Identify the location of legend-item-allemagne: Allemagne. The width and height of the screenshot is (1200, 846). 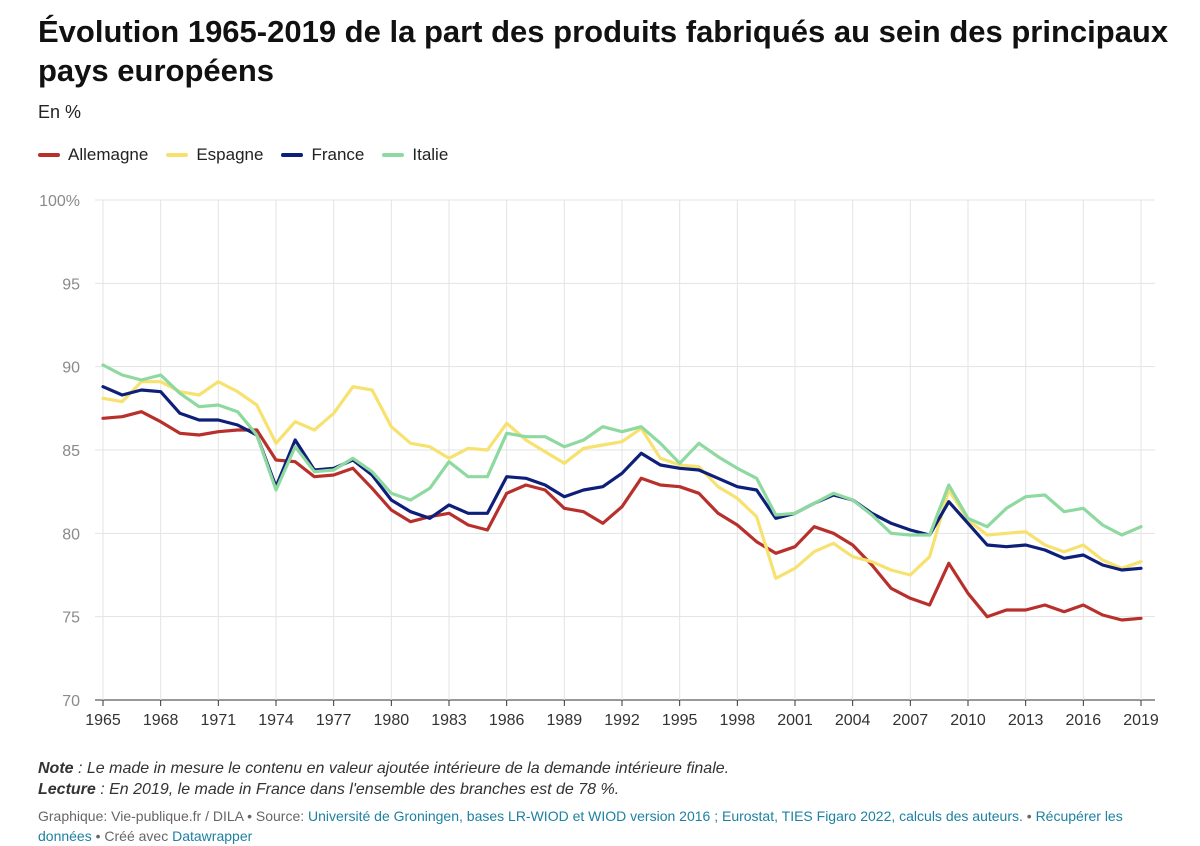
(93, 155).